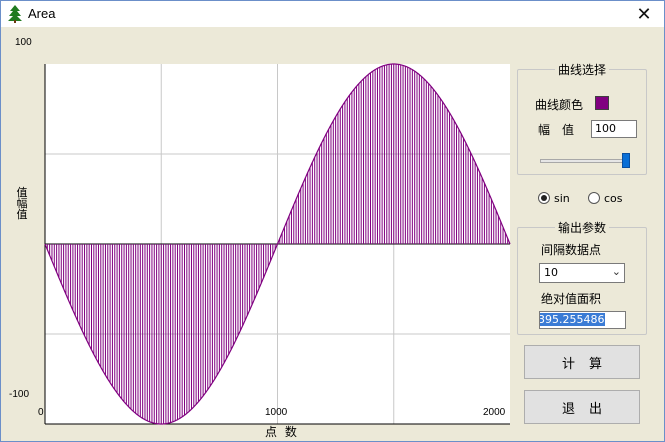  What do you see at coordinates (494, 412) in the screenshot?
I see `x-tick-2000: 2000` at bounding box center [494, 412].